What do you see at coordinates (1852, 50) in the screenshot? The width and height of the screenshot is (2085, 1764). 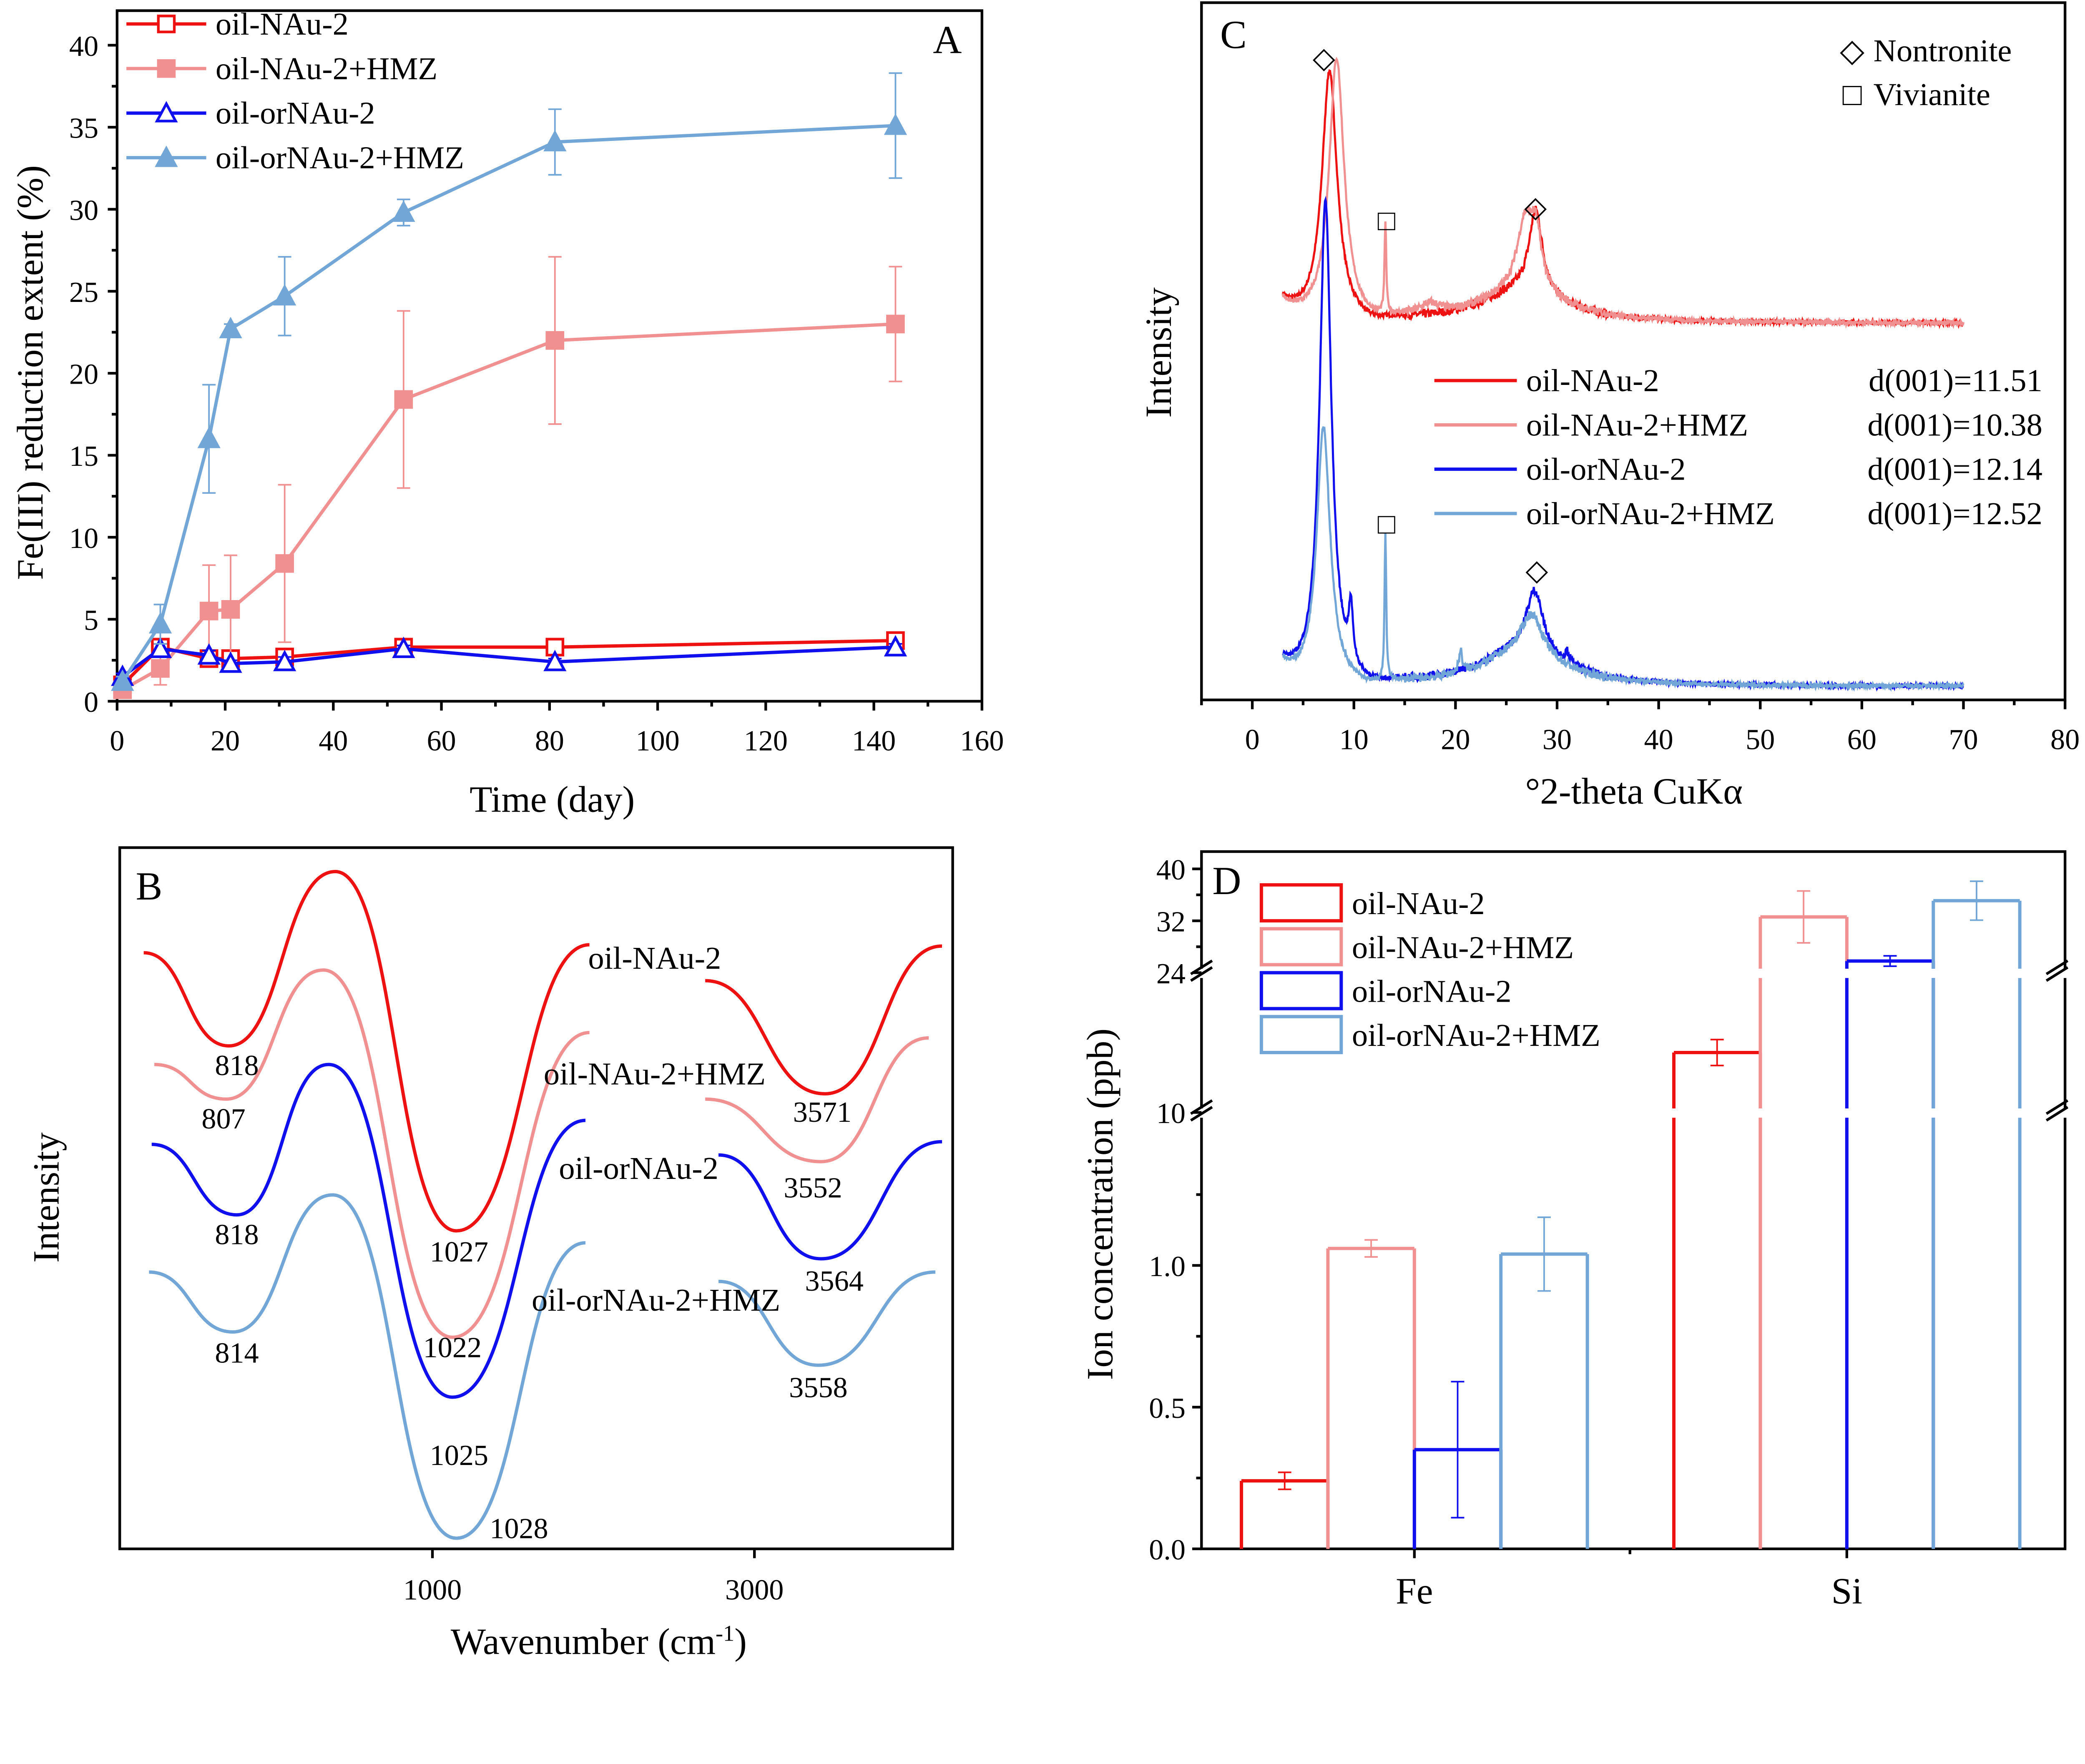 I see `phase-legend-symbol: ◇` at bounding box center [1852, 50].